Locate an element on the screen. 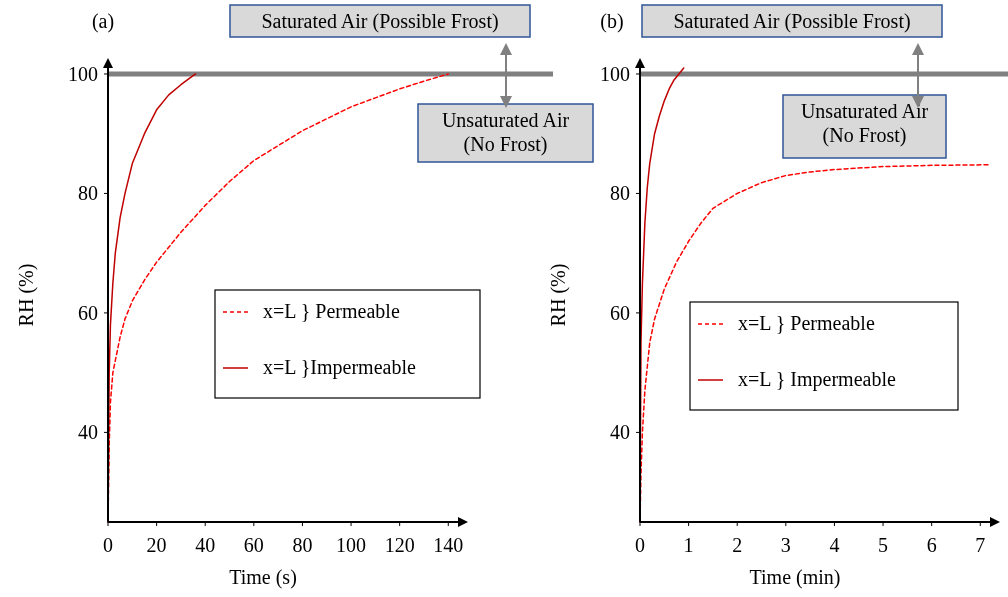 The width and height of the screenshot is (1008, 597). x-tick-label: 2 is located at coordinates (737, 545).